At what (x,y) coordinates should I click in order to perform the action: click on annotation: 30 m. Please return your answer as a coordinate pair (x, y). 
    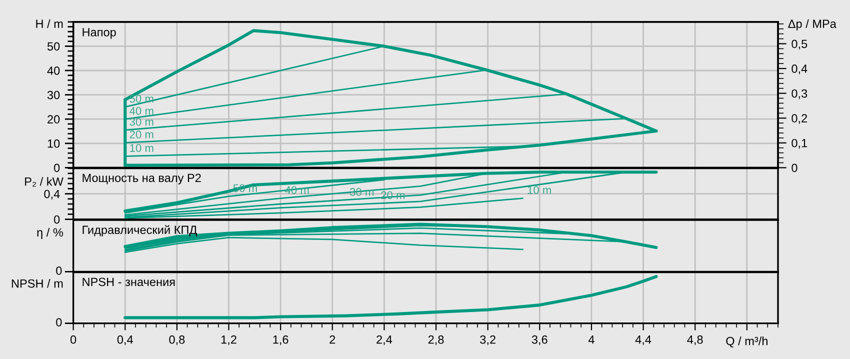
    Looking at the image, I should click on (142, 122).